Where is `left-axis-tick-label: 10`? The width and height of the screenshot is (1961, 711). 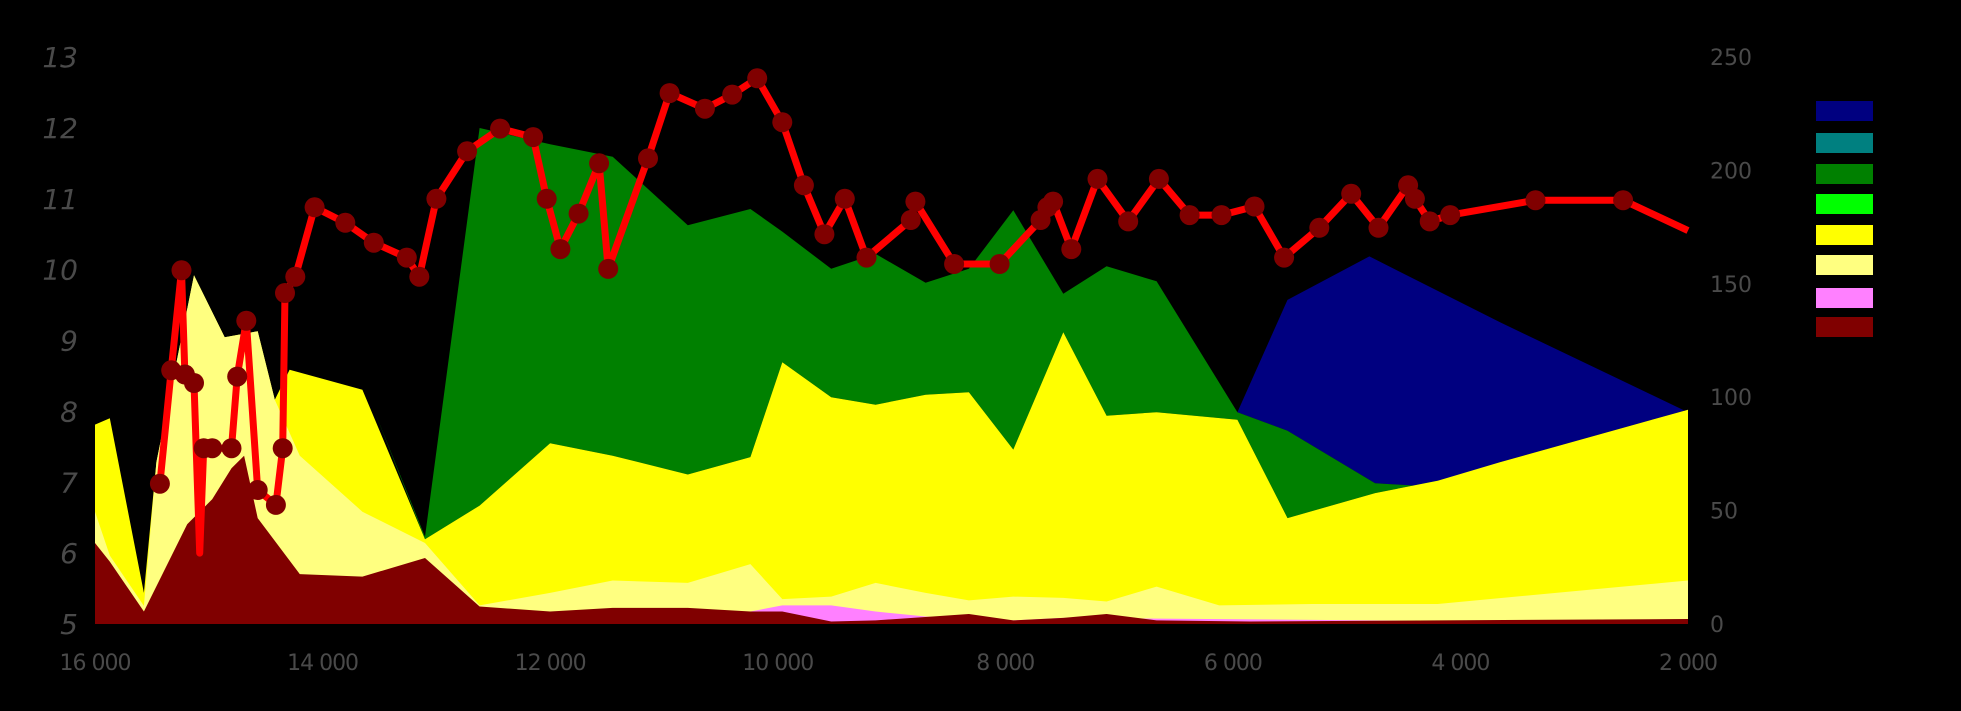 left-axis-tick-label: 10 is located at coordinates (60, 270).